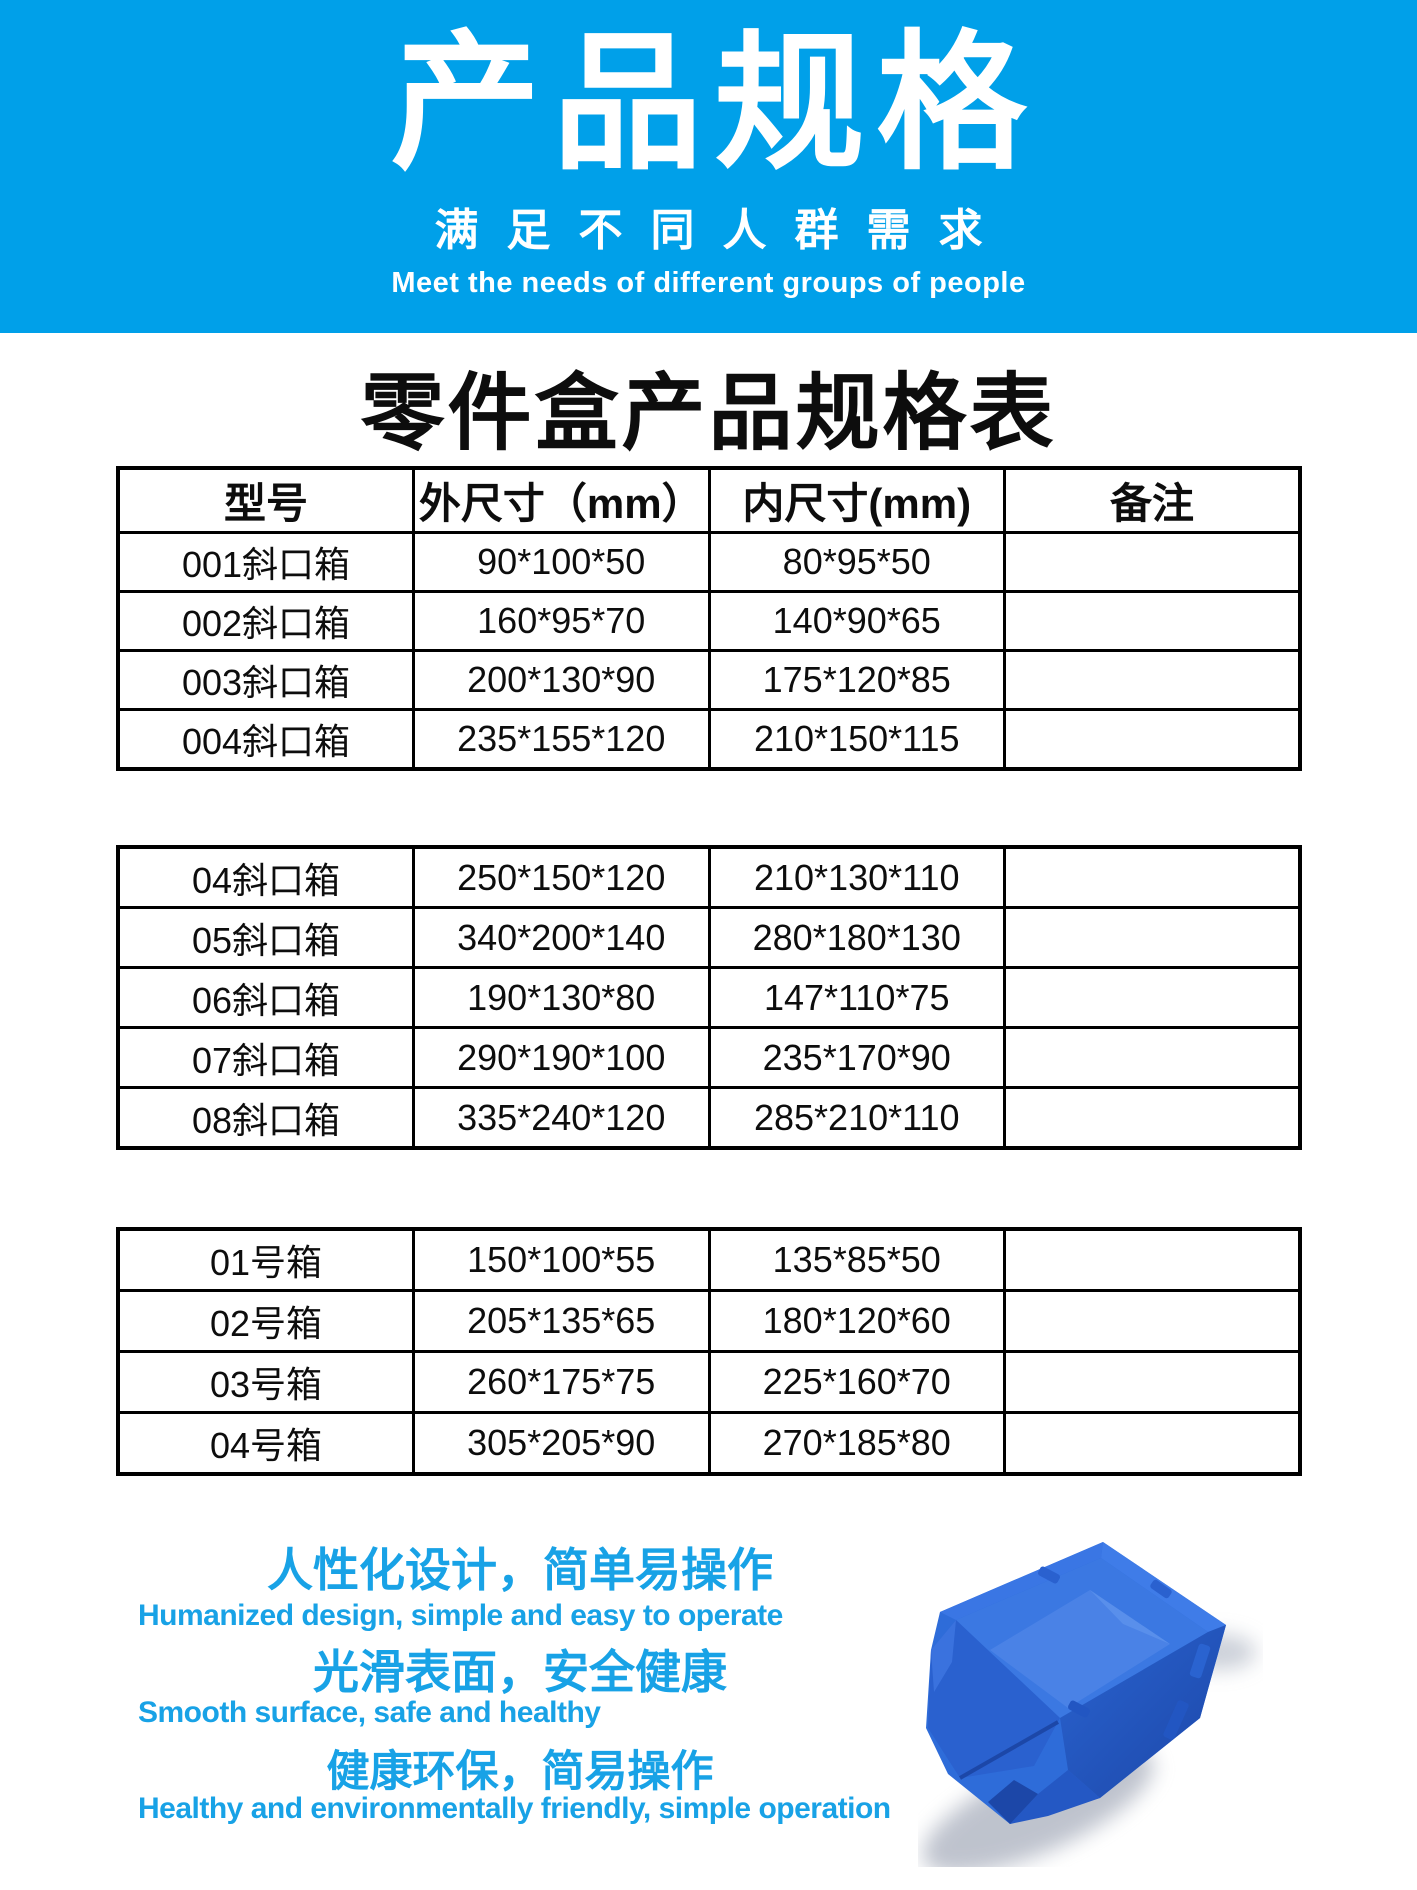 This screenshot has height=1890, width=1417. What do you see at coordinates (561, 621) in the screenshot?
I see `spec-cell: 160*95*70` at bounding box center [561, 621].